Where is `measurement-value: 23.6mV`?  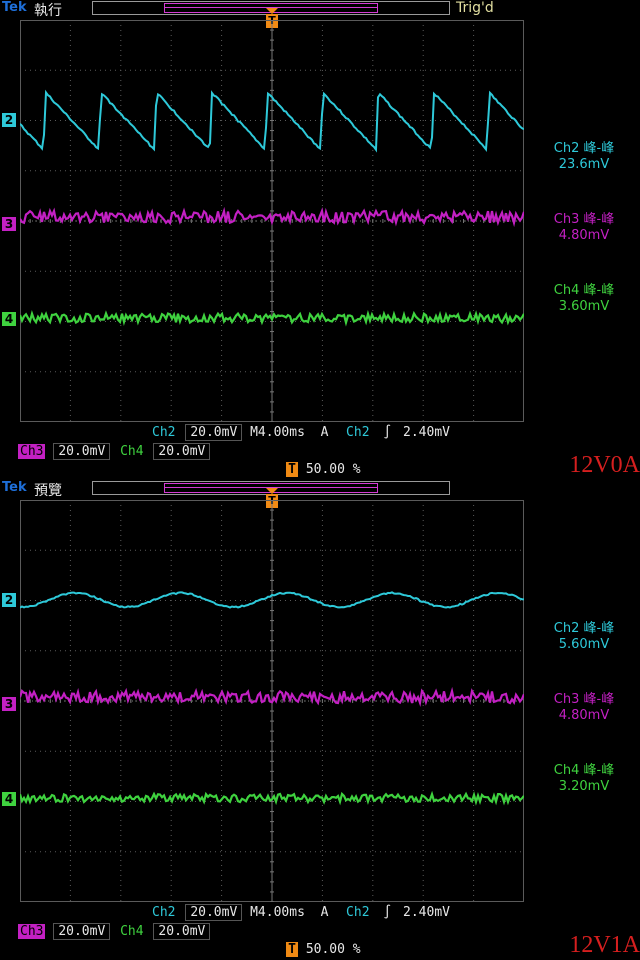
measurement-value: 23.6mV is located at coordinates (584, 164).